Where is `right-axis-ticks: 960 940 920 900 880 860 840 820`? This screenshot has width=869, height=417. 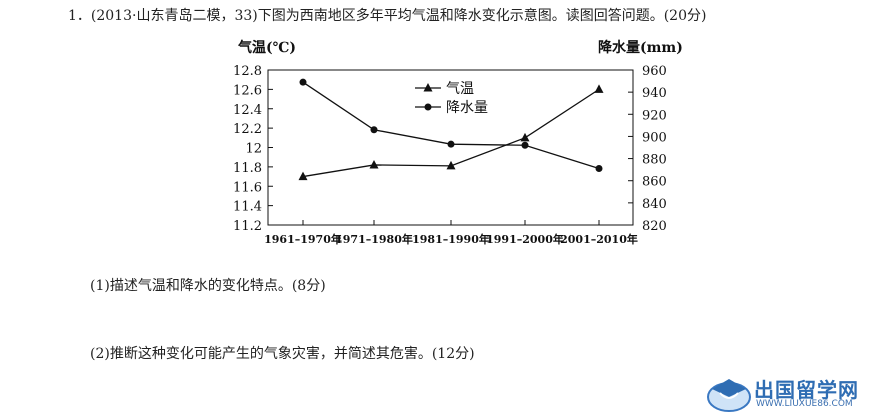 right-axis-ticks: 960 940 920 900 880 860 840 820 is located at coordinates (647, 149).